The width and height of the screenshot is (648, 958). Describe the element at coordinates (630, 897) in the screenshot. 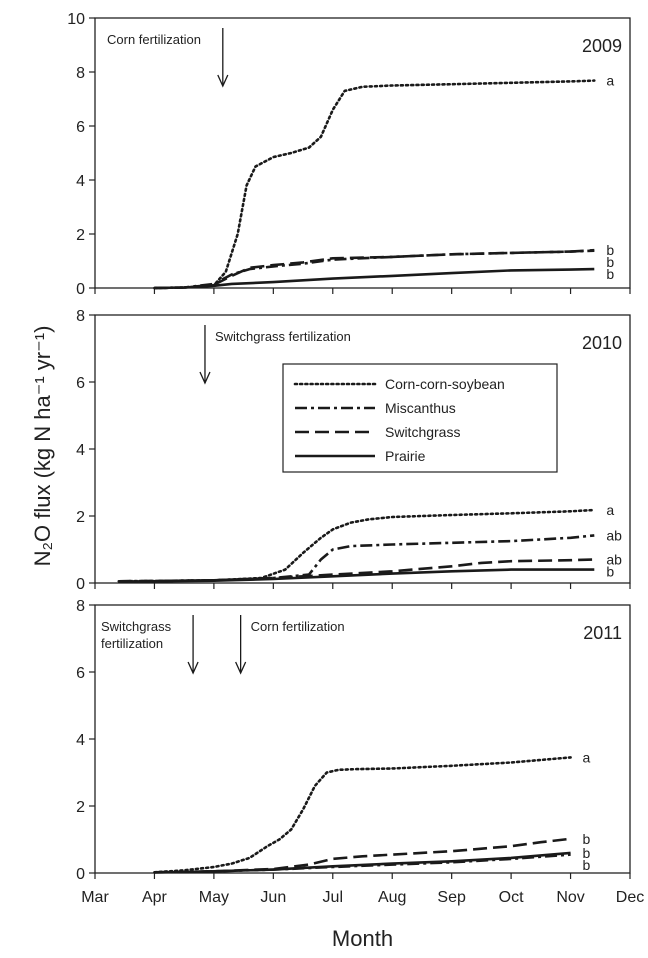

I see `x-tick-label: Dec` at that location.